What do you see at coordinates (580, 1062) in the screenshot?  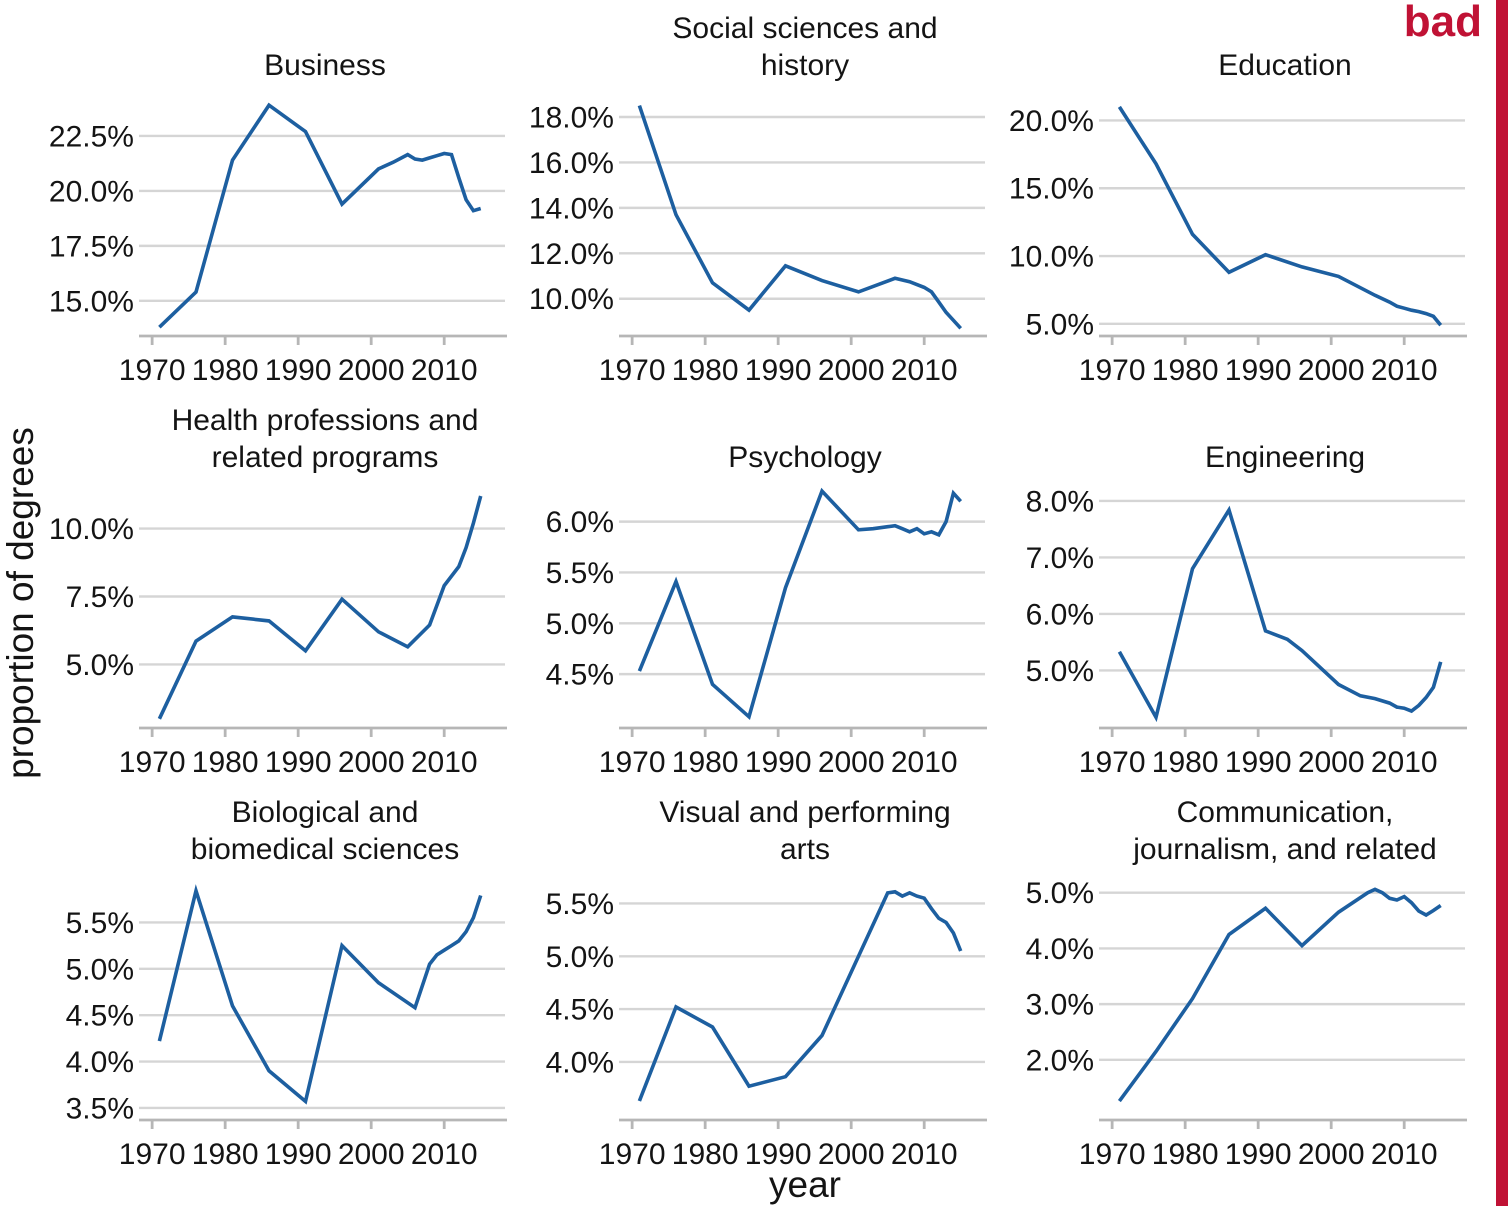 I see `y-tick-label: 4.0%` at bounding box center [580, 1062].